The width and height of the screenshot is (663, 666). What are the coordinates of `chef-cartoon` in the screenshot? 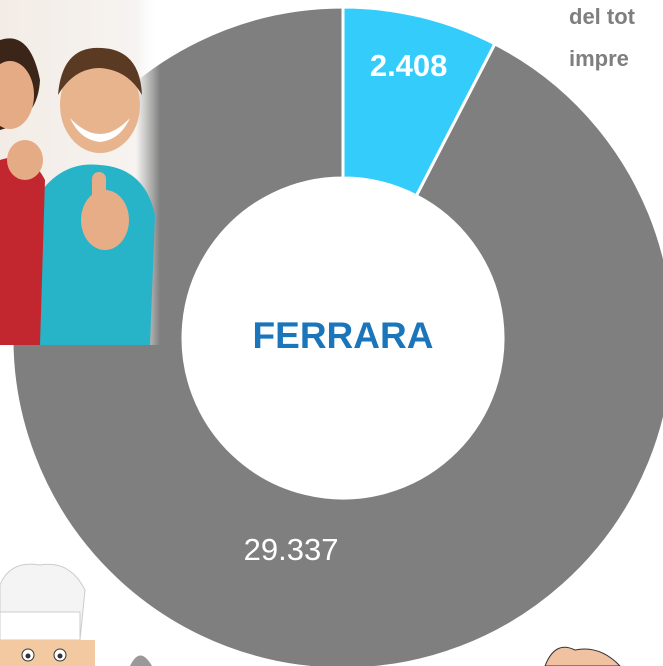 It's located at (310, 614).